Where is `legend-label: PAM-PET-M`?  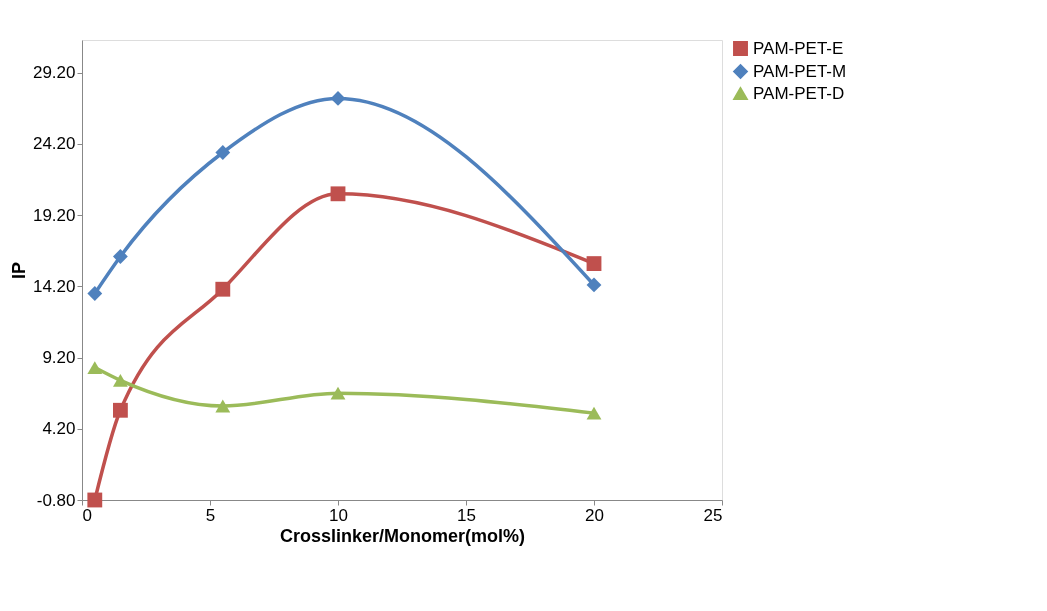
legend-label: PAM-PET-M is located at coordinates (800, 71).